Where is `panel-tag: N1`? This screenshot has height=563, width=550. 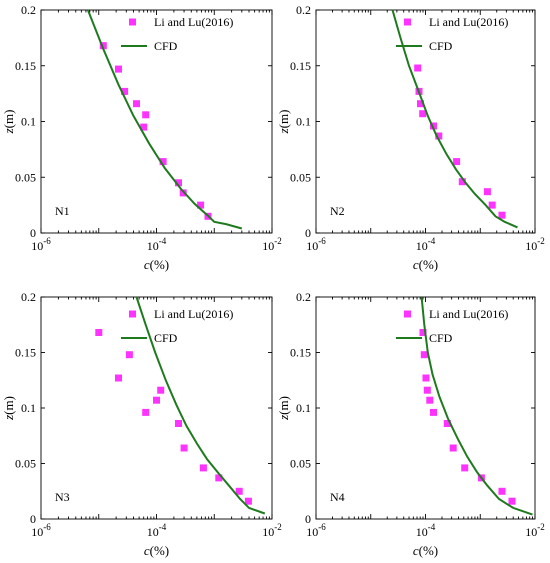 panel-tag: N1 is located at coordinates (62, 211).